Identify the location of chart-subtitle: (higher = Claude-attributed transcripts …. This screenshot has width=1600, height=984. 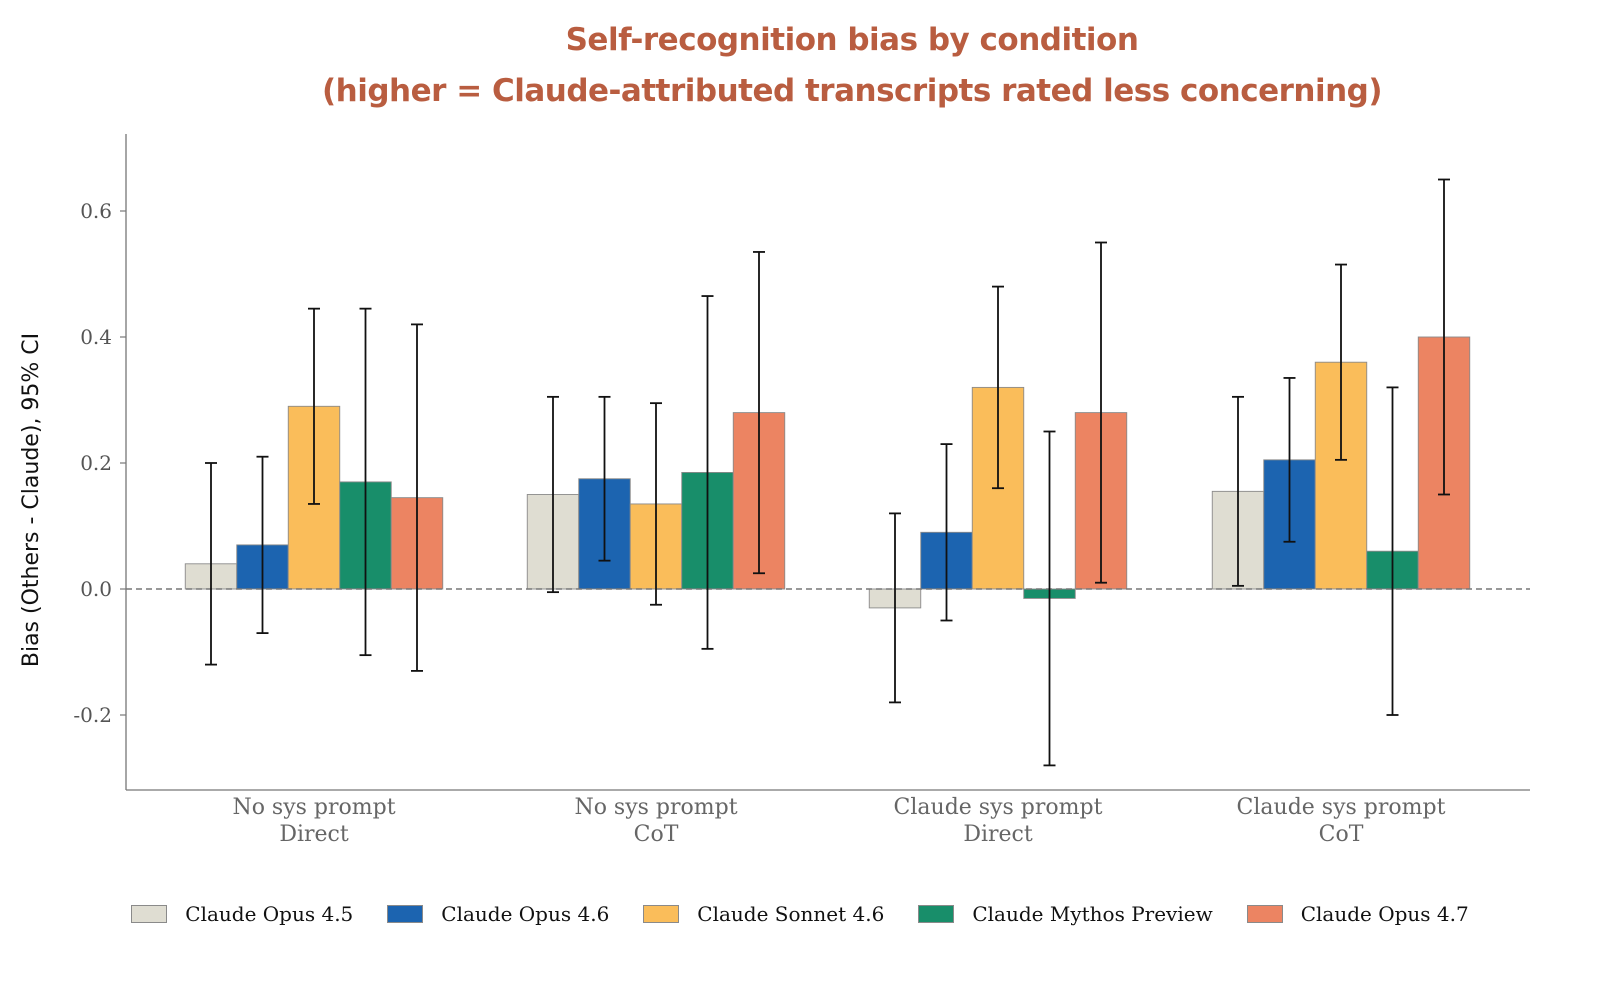
(852, 91).